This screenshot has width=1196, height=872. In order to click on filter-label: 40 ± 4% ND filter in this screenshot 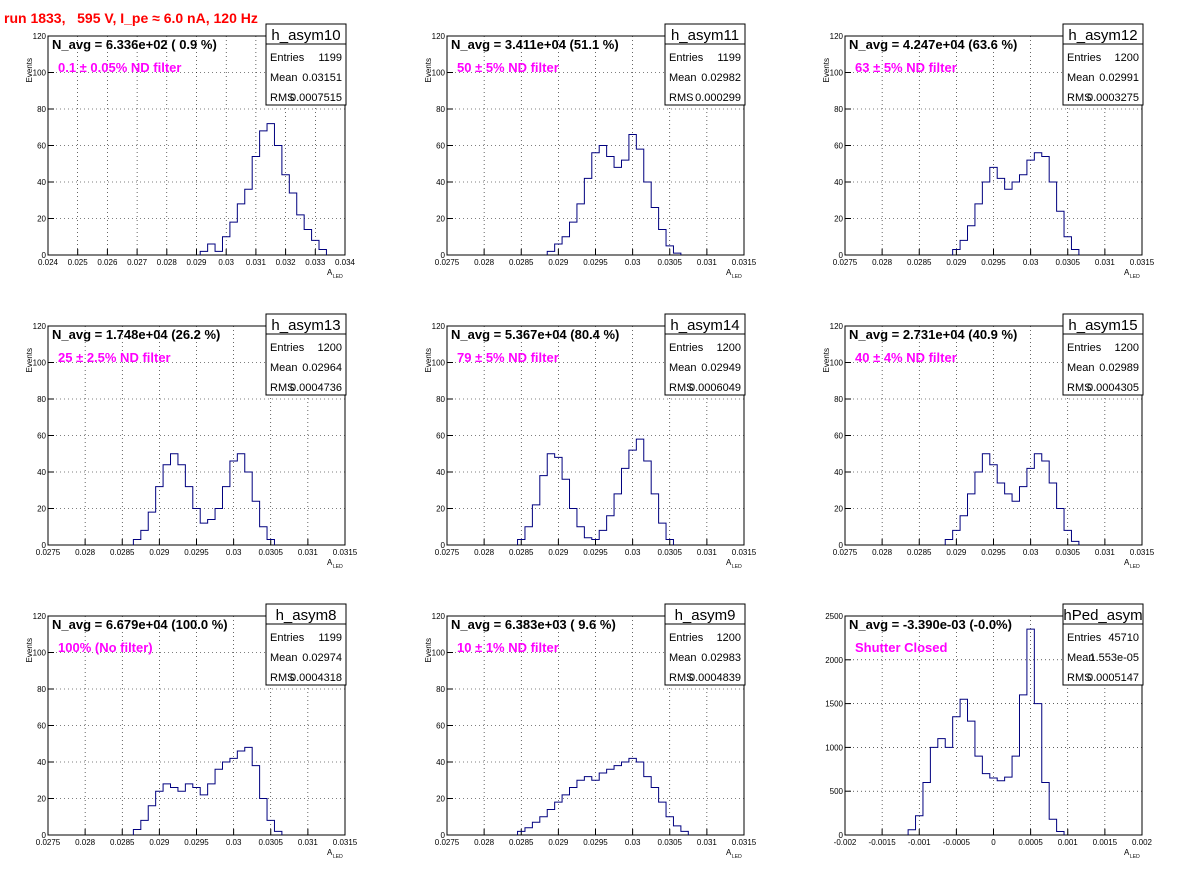, I will do `click(906, 357)`.